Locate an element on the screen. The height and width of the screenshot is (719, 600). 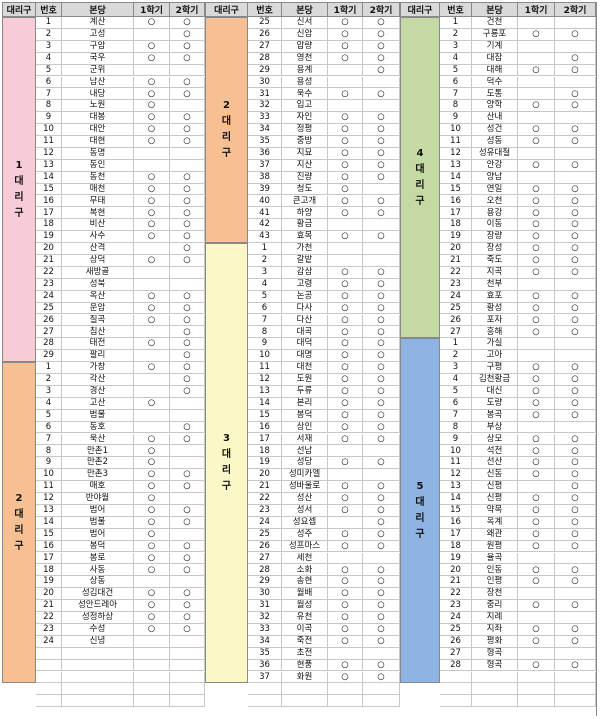
parish-name: 유천 is located at coordinates (305, 618).